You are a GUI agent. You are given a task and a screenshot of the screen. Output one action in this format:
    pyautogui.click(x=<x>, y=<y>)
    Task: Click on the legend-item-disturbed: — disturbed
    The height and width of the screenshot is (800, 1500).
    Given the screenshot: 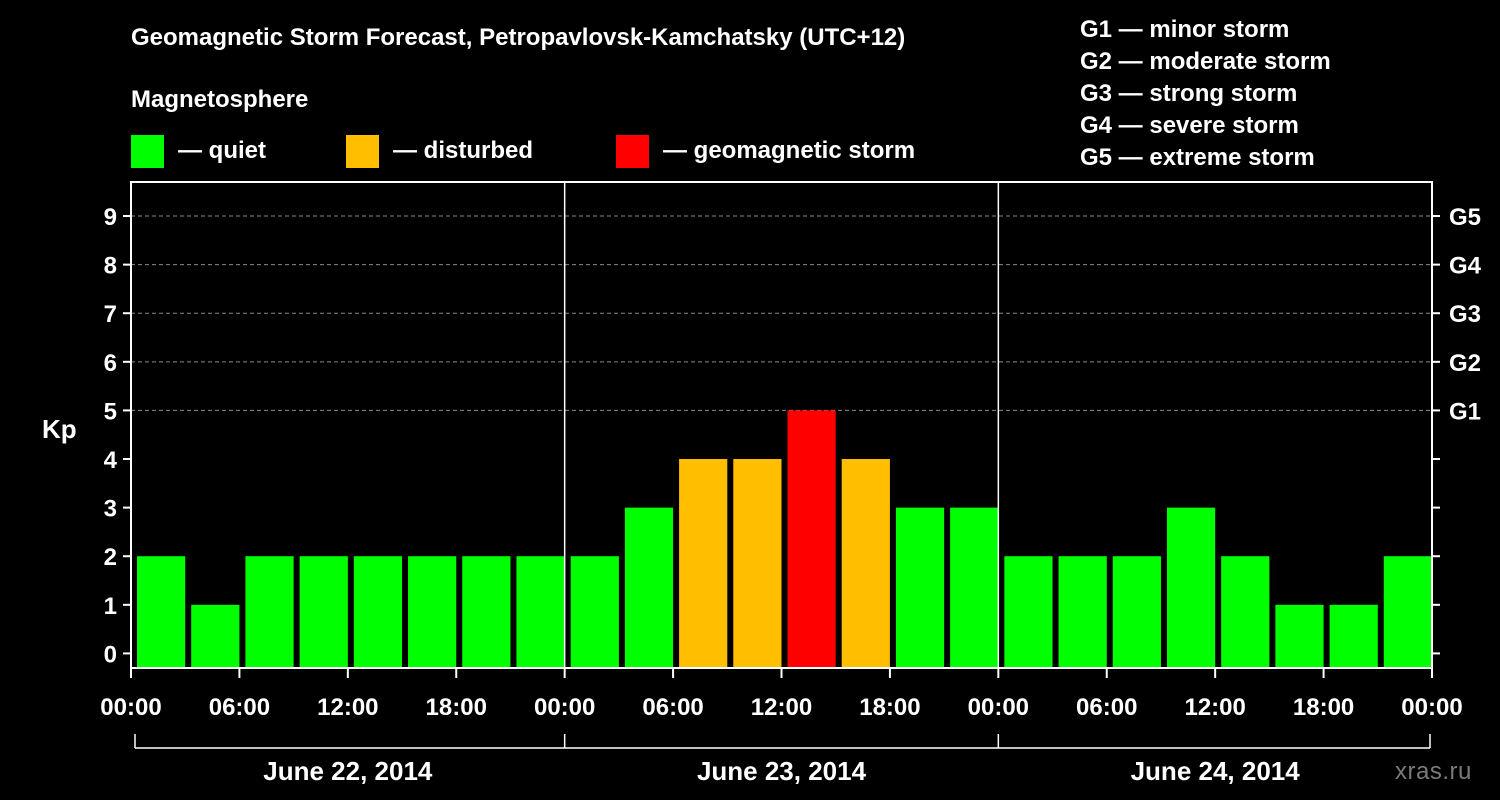 What is the action you would take?
    pyautogui.click(x=439, y=151)
    